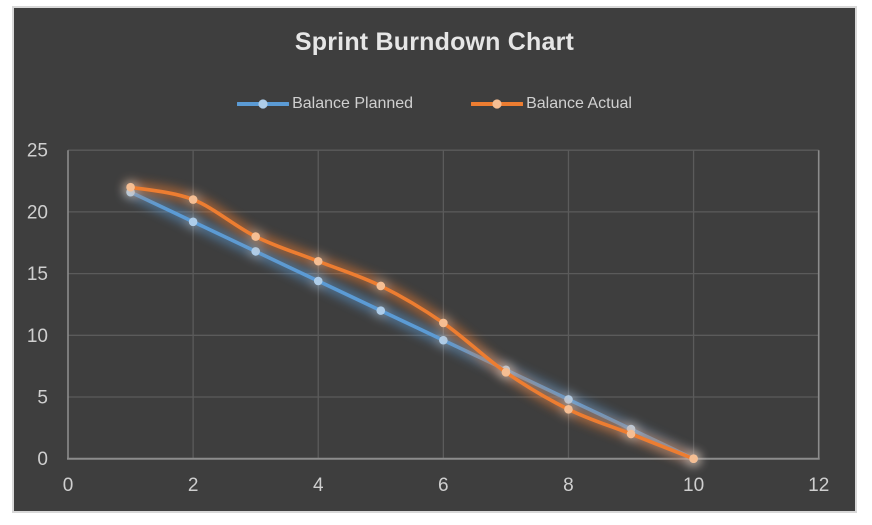  What do you see at coordinates (443, 485) in the screenshot?
I see `x-tick-label: 6` at bounding box center [443, 485].